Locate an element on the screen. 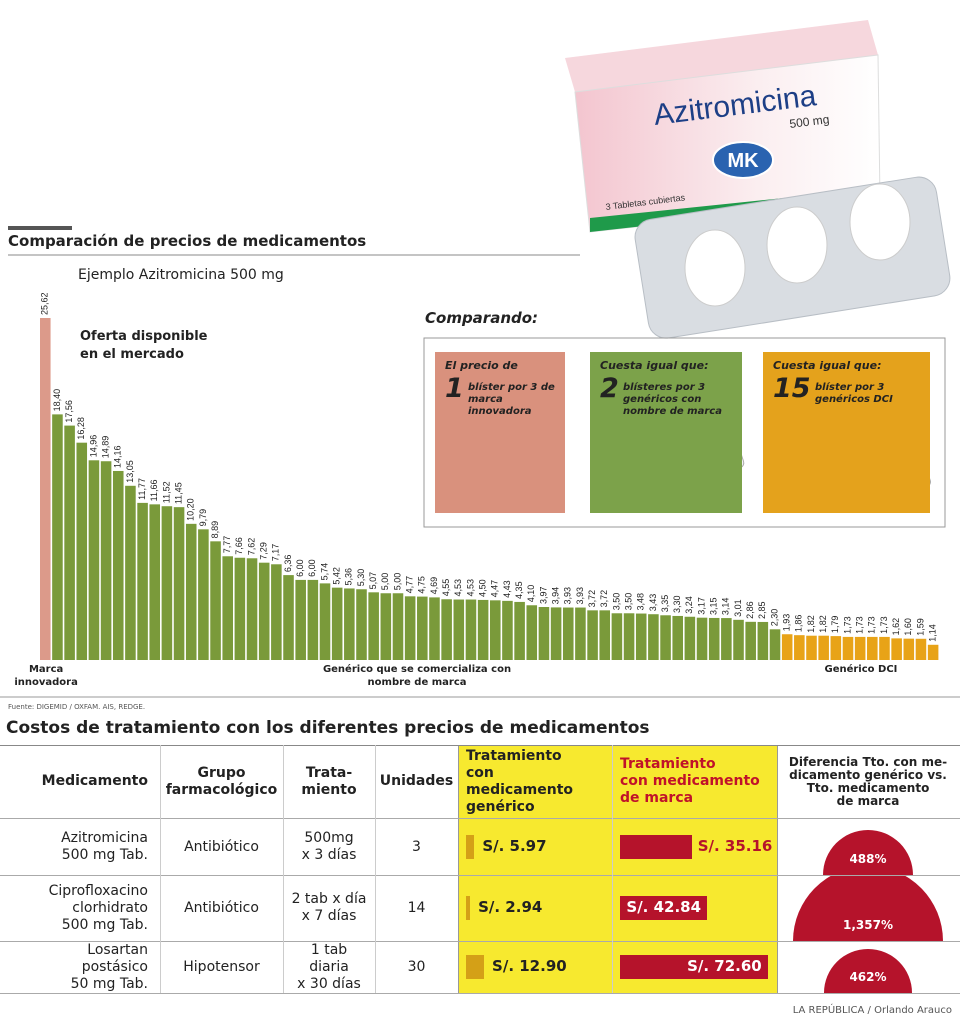 Image resolution: width=960 pixels, height=1029 pixels. value-label: 9,79 is located at coordinates (203, 518).